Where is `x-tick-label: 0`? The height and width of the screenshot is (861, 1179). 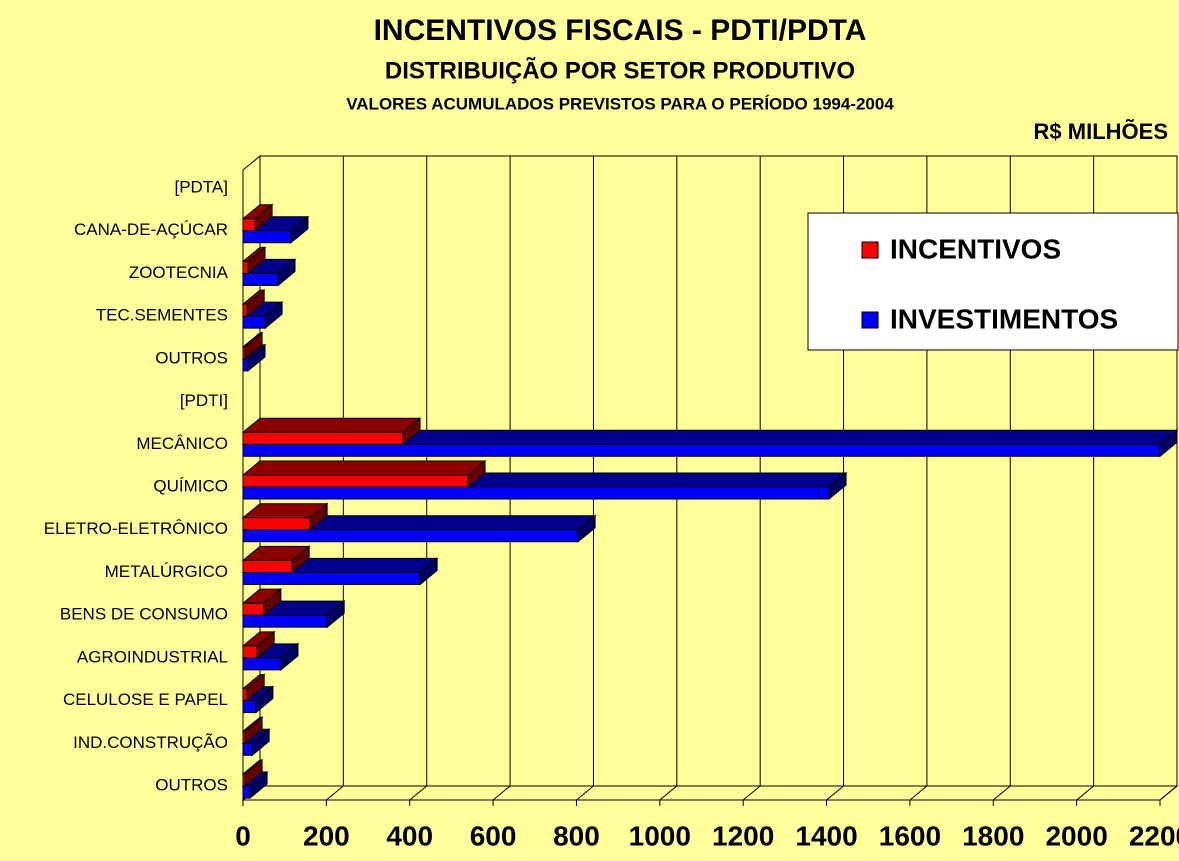
x-tick-label: 0 is located at coordinates (243, 835).